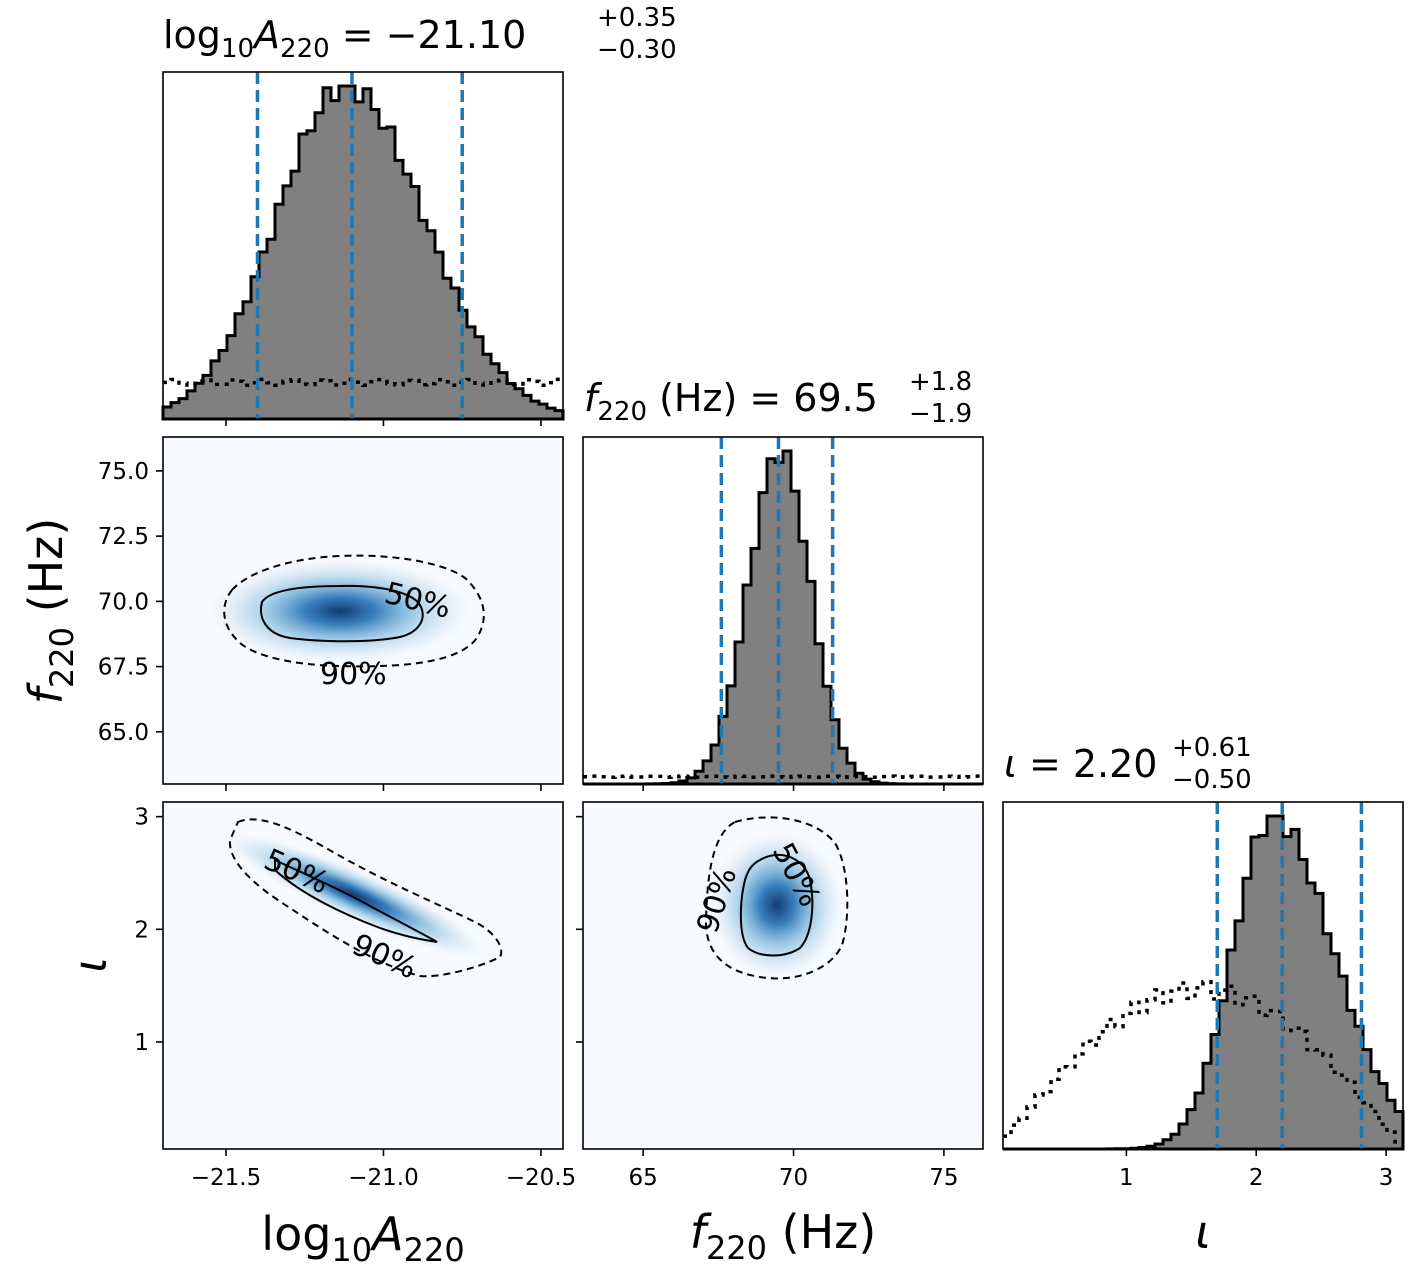 This screenshot has width=1422, height=1280. I want to click on y-tick-label: 72.5, so click(123, 537).